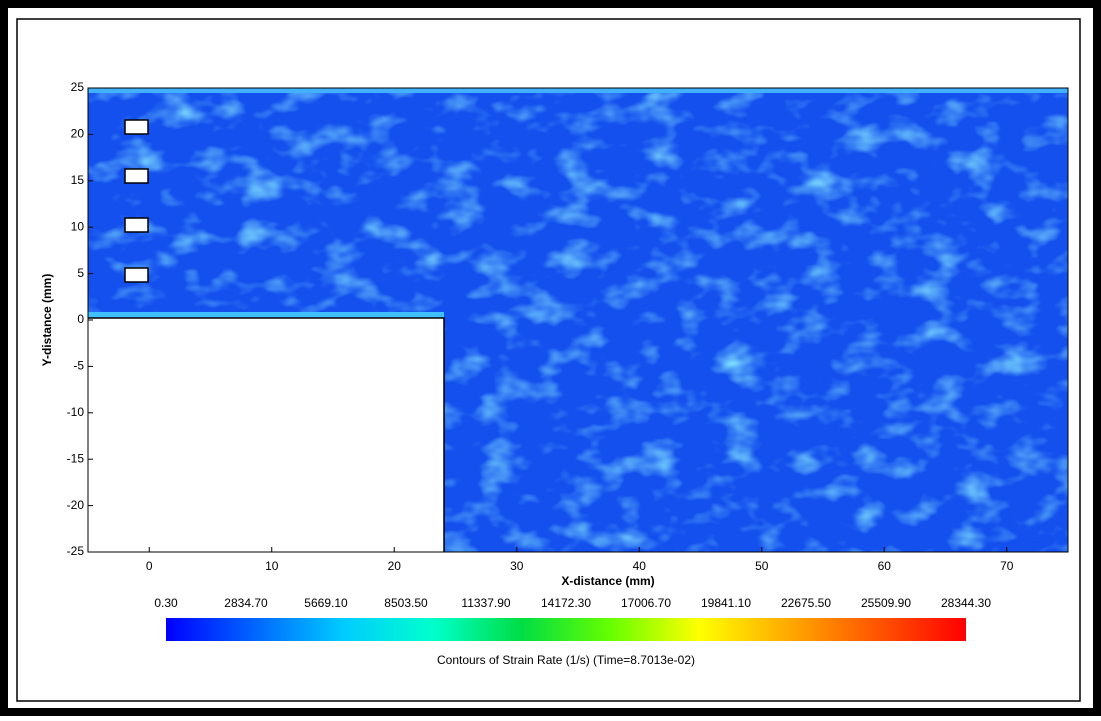 This screenshot has height=721, width=1101. I want to click on y-tick-label: -10, so click(76, 412).